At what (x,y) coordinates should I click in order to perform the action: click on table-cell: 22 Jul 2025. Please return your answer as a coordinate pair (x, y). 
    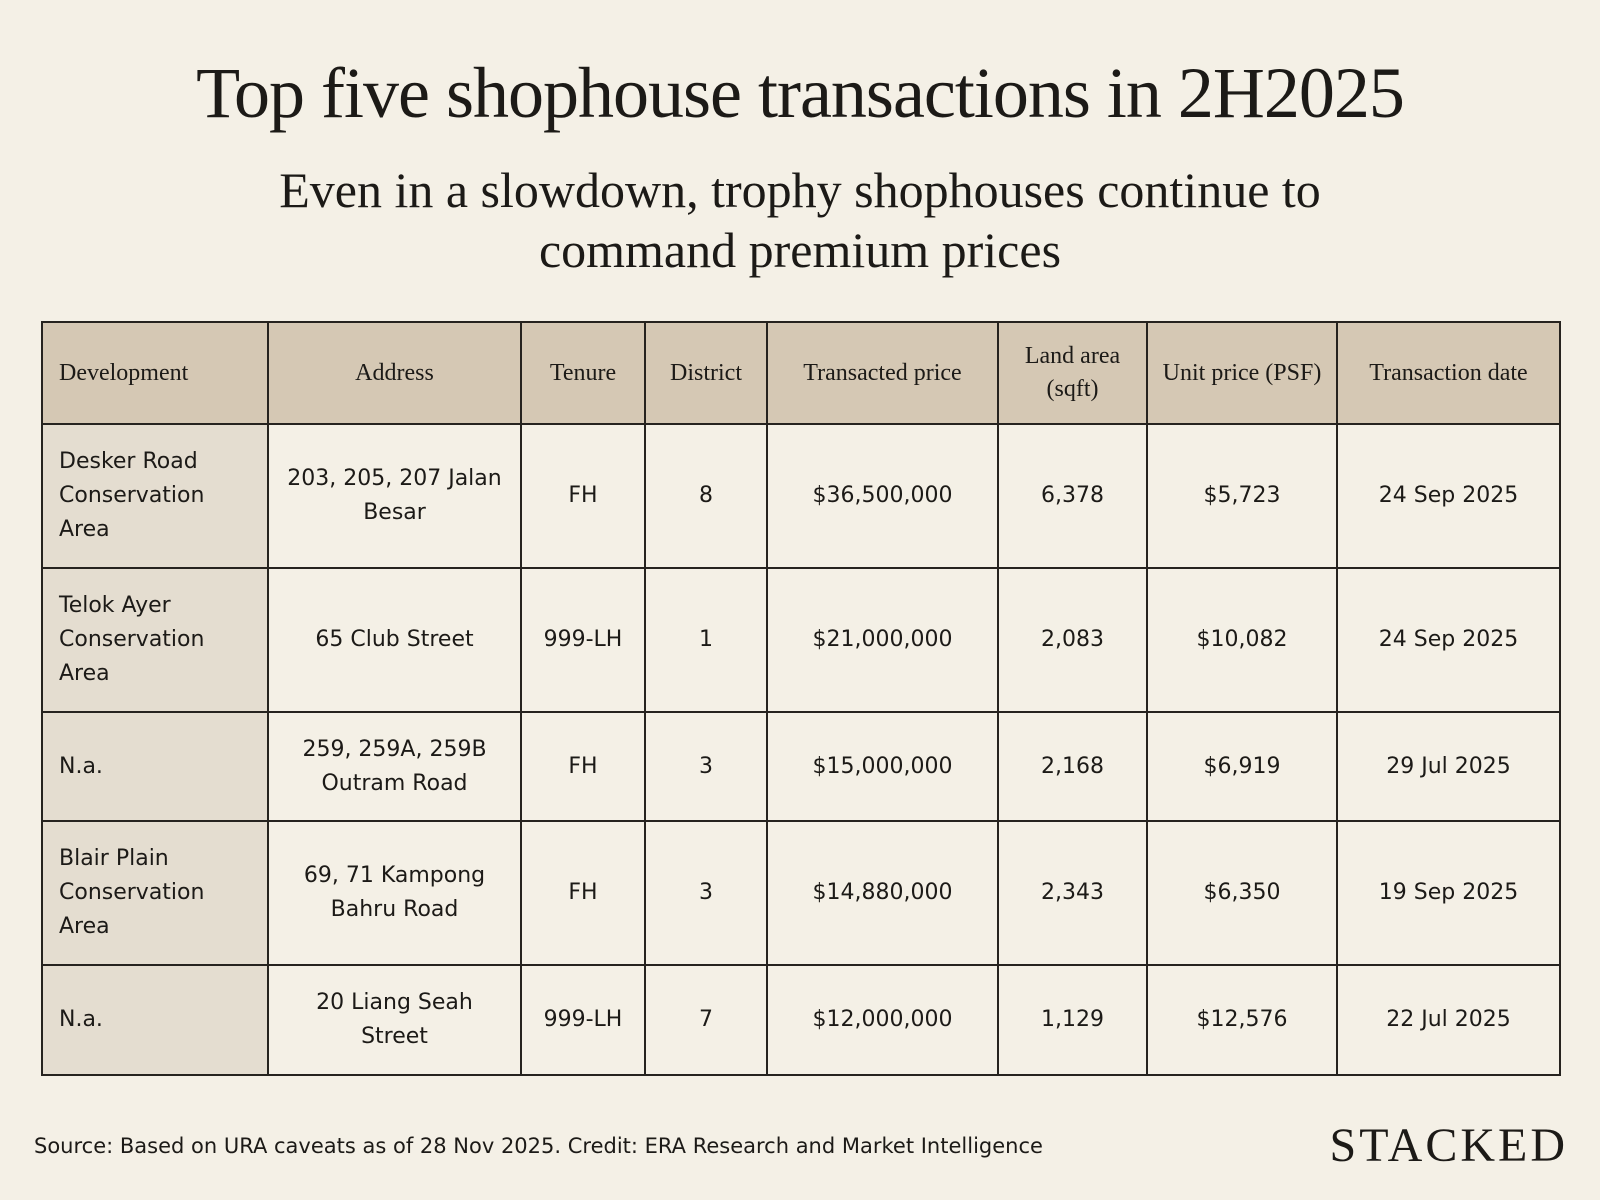
    Looking at the image, I should click on (1448, 1020).